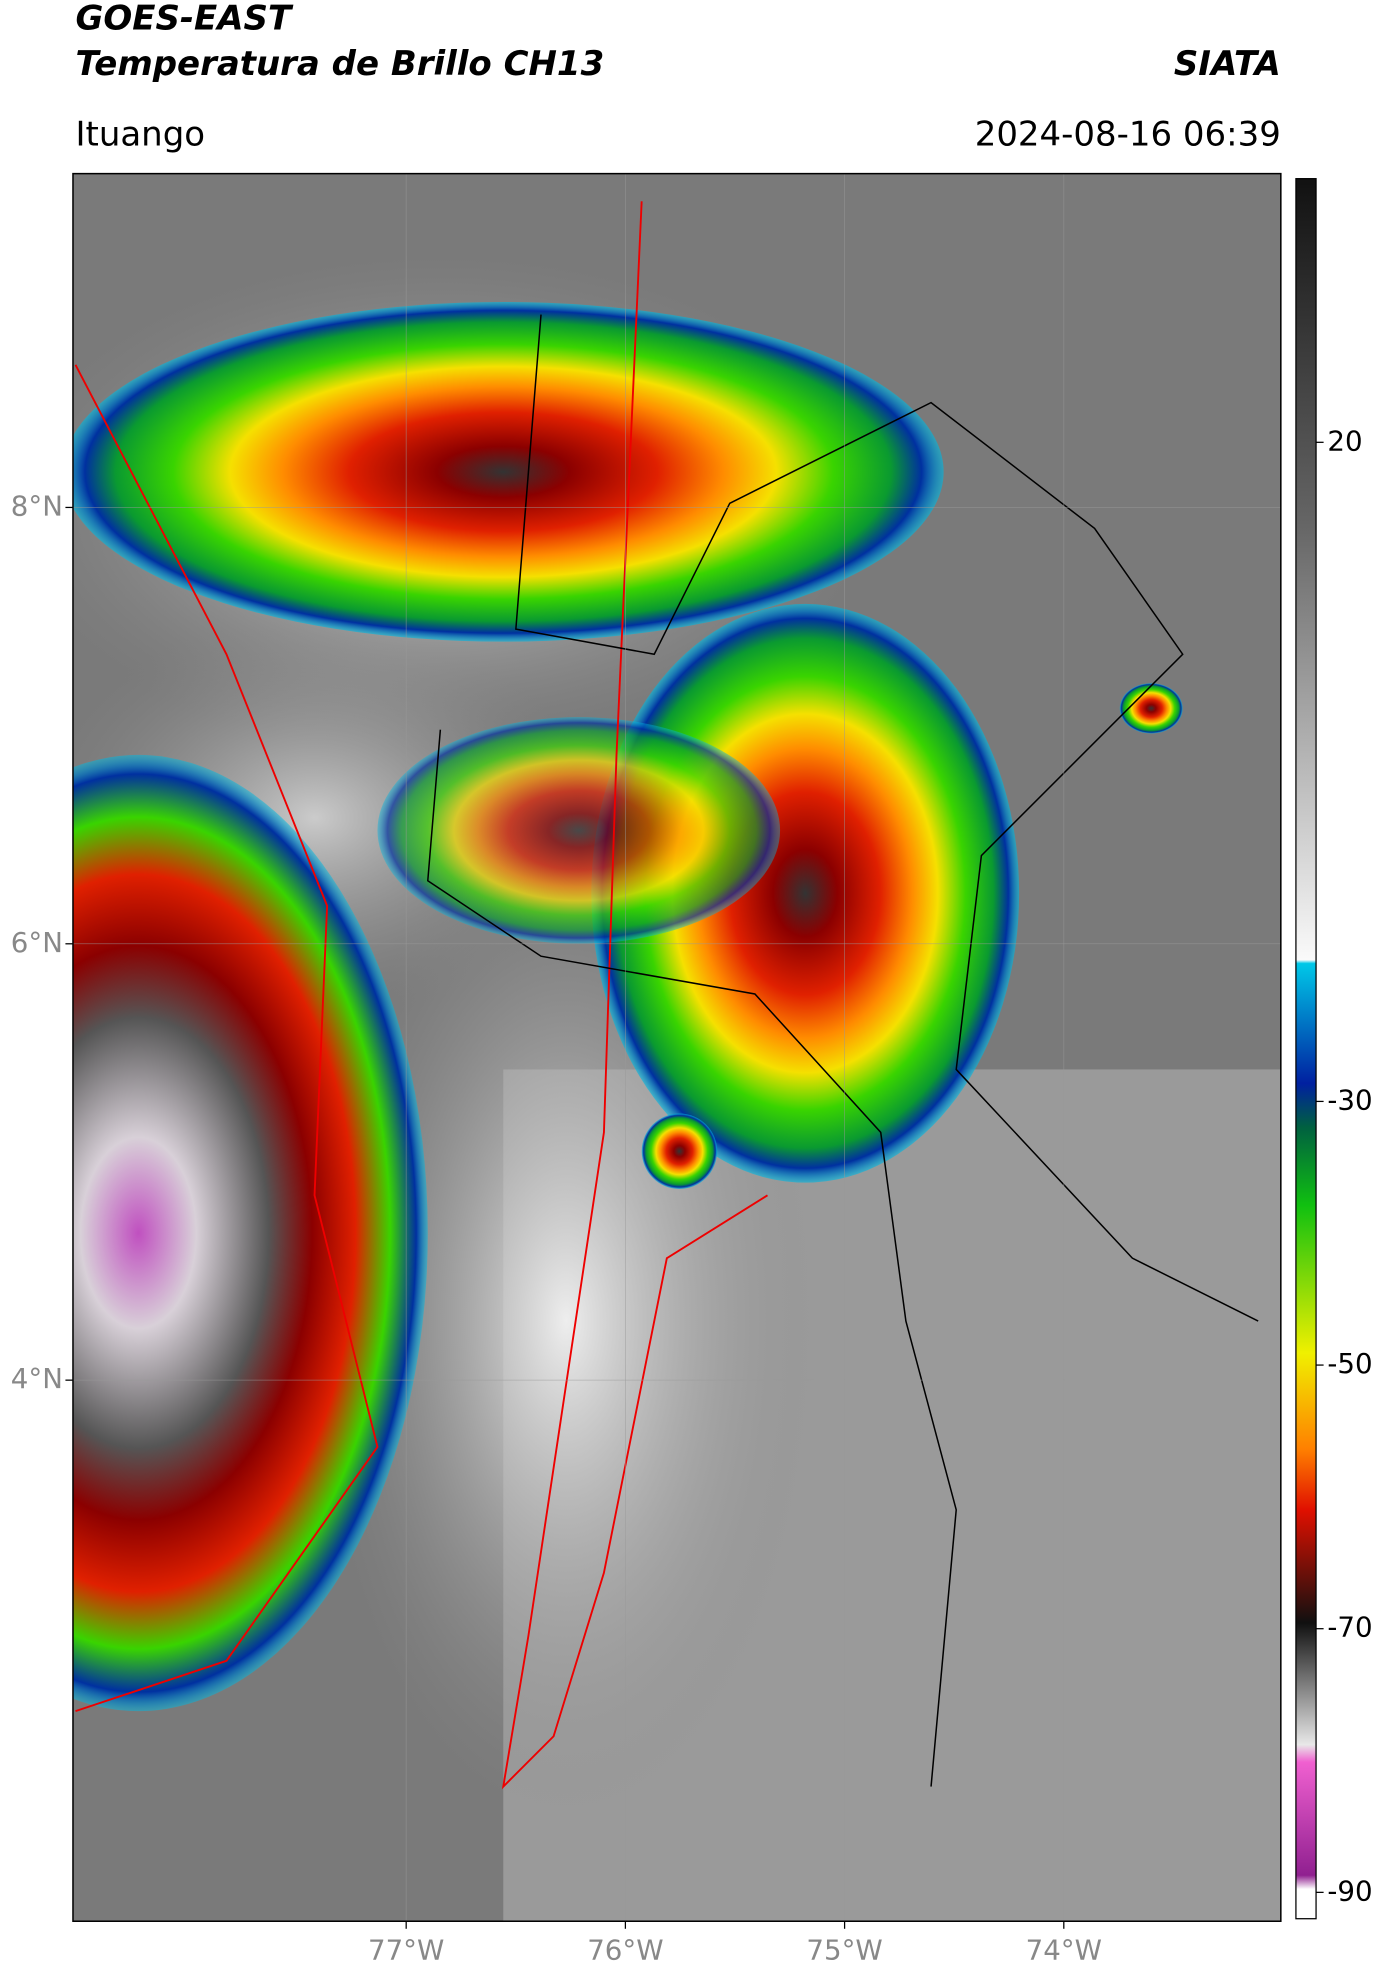 Image resolution: width=1384 pixels, height=1981 pixels. I want to click on x-tick-label: 74°W, so click(1064, 1949).